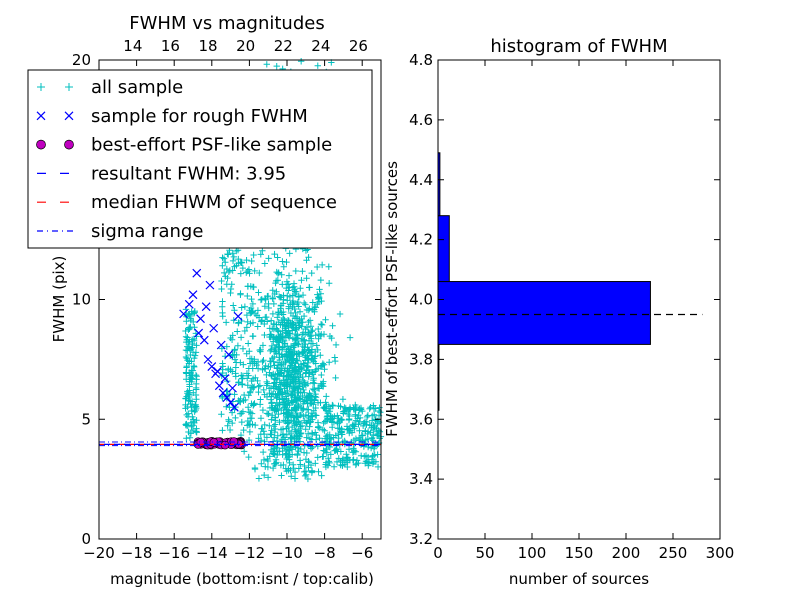  Describe the element at coordinates (579, 579) in the screenshot. I see `histogram-xlabel: number of sources` at that location.